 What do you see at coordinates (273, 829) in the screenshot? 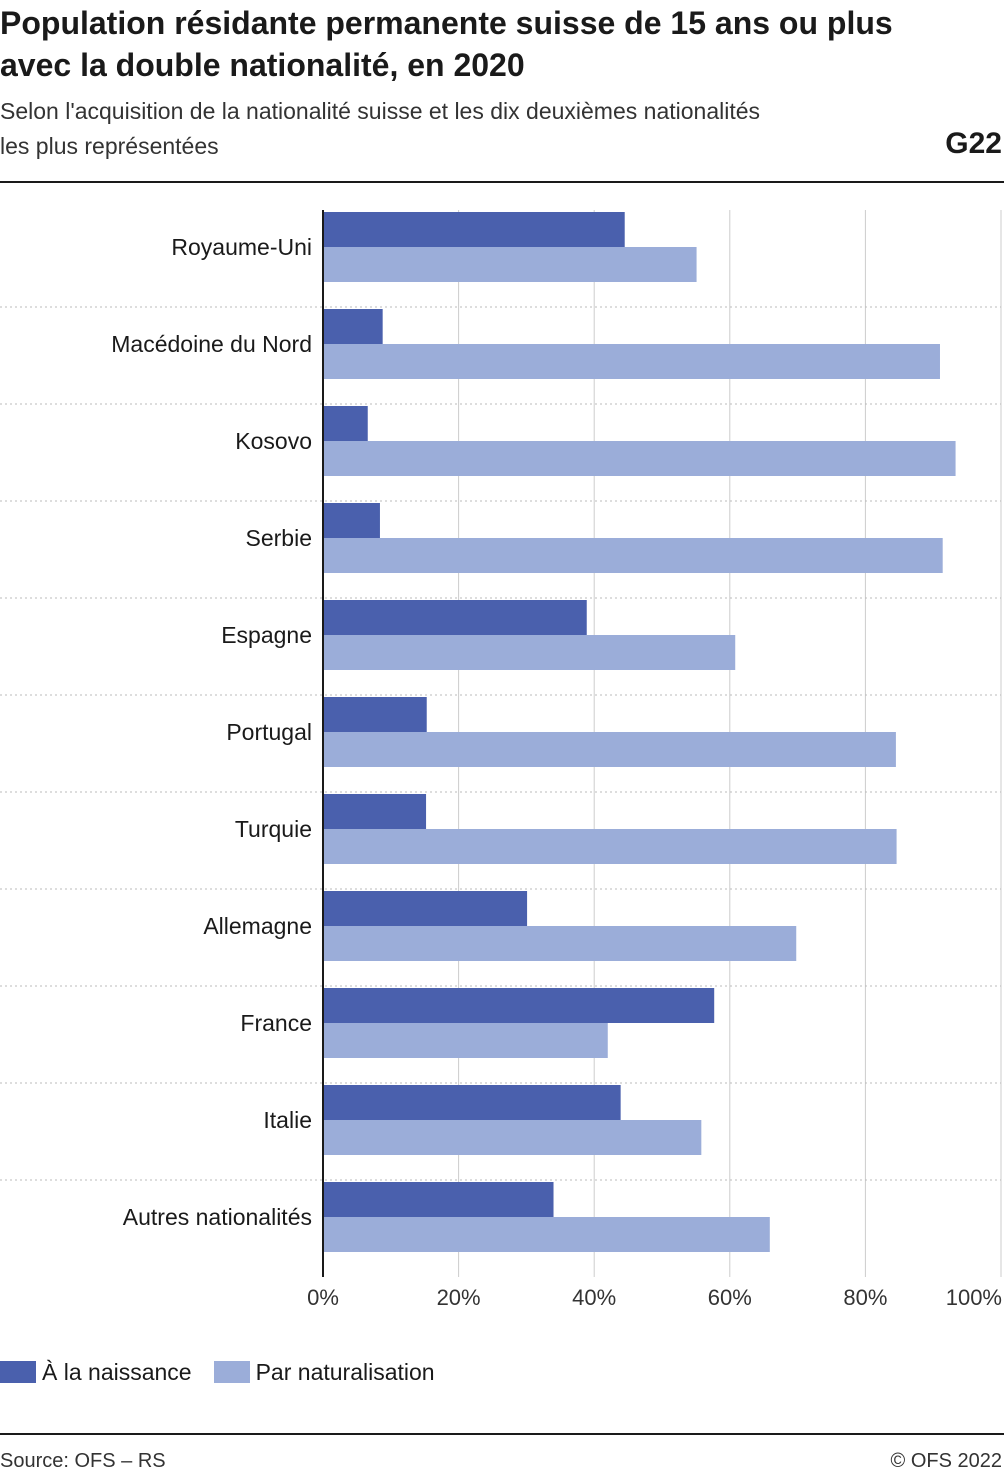
I see `category-label: Turquie` at bounding box center [273, 829].